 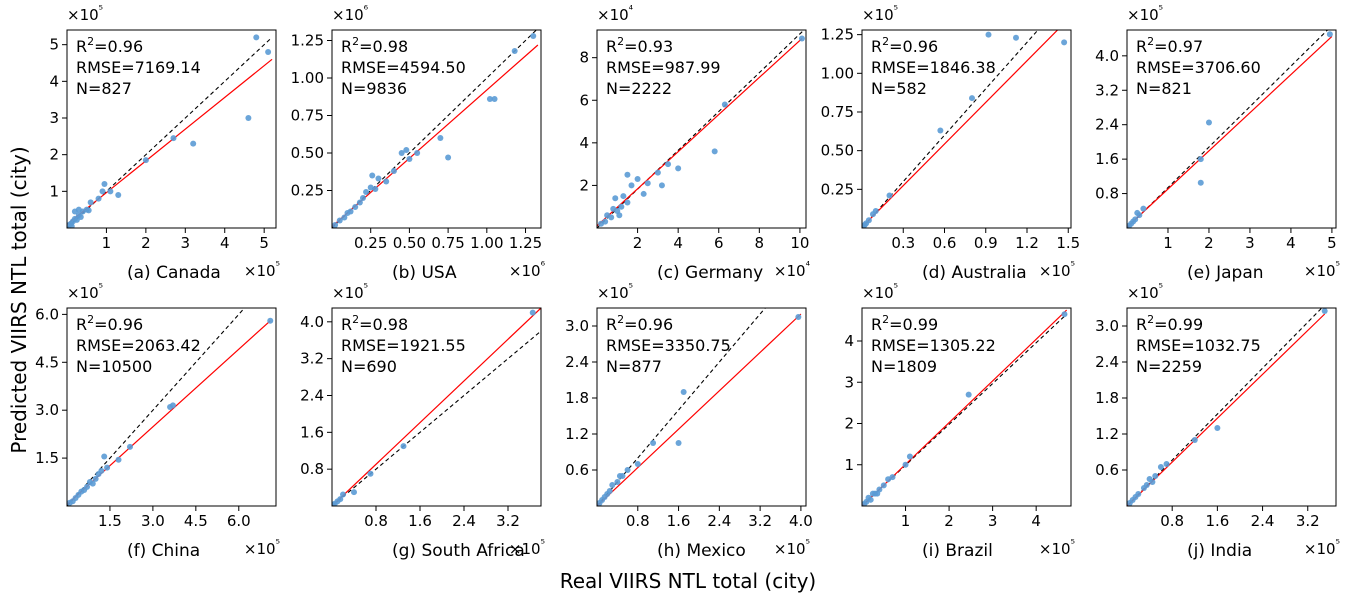 I want to click on r2-stat: R2=0.98, so click(x=374, y=323).